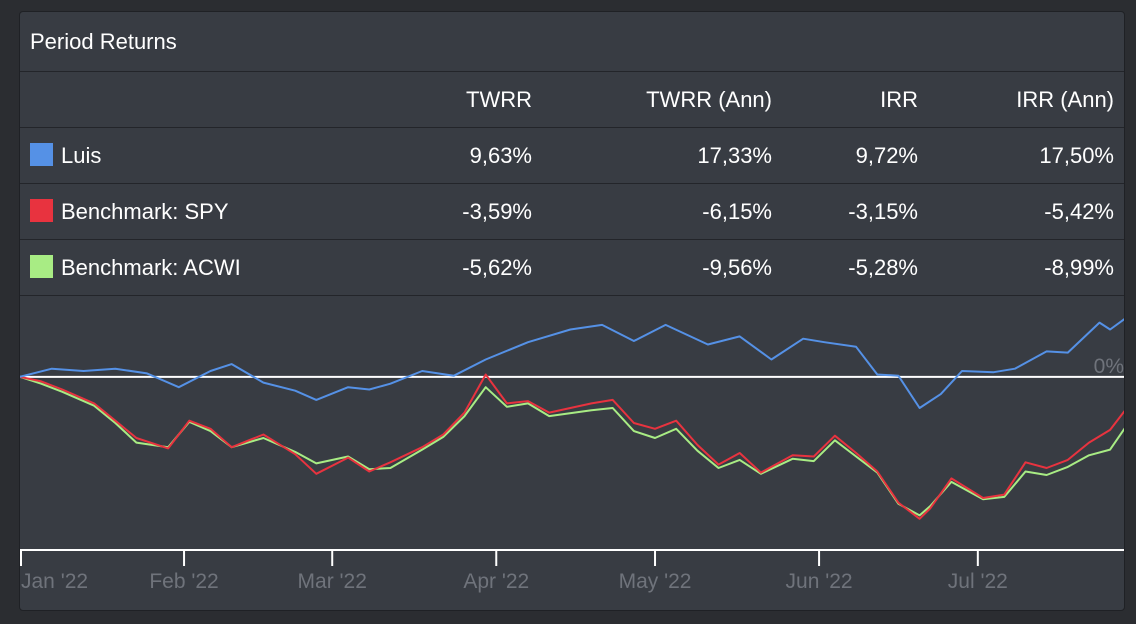 The width and height of the screenshot is (1136, 624). I want to click on table-row: Benchmark: SPY -3,59% -6,15% -3,15% -5,42%, so click(572, 211).